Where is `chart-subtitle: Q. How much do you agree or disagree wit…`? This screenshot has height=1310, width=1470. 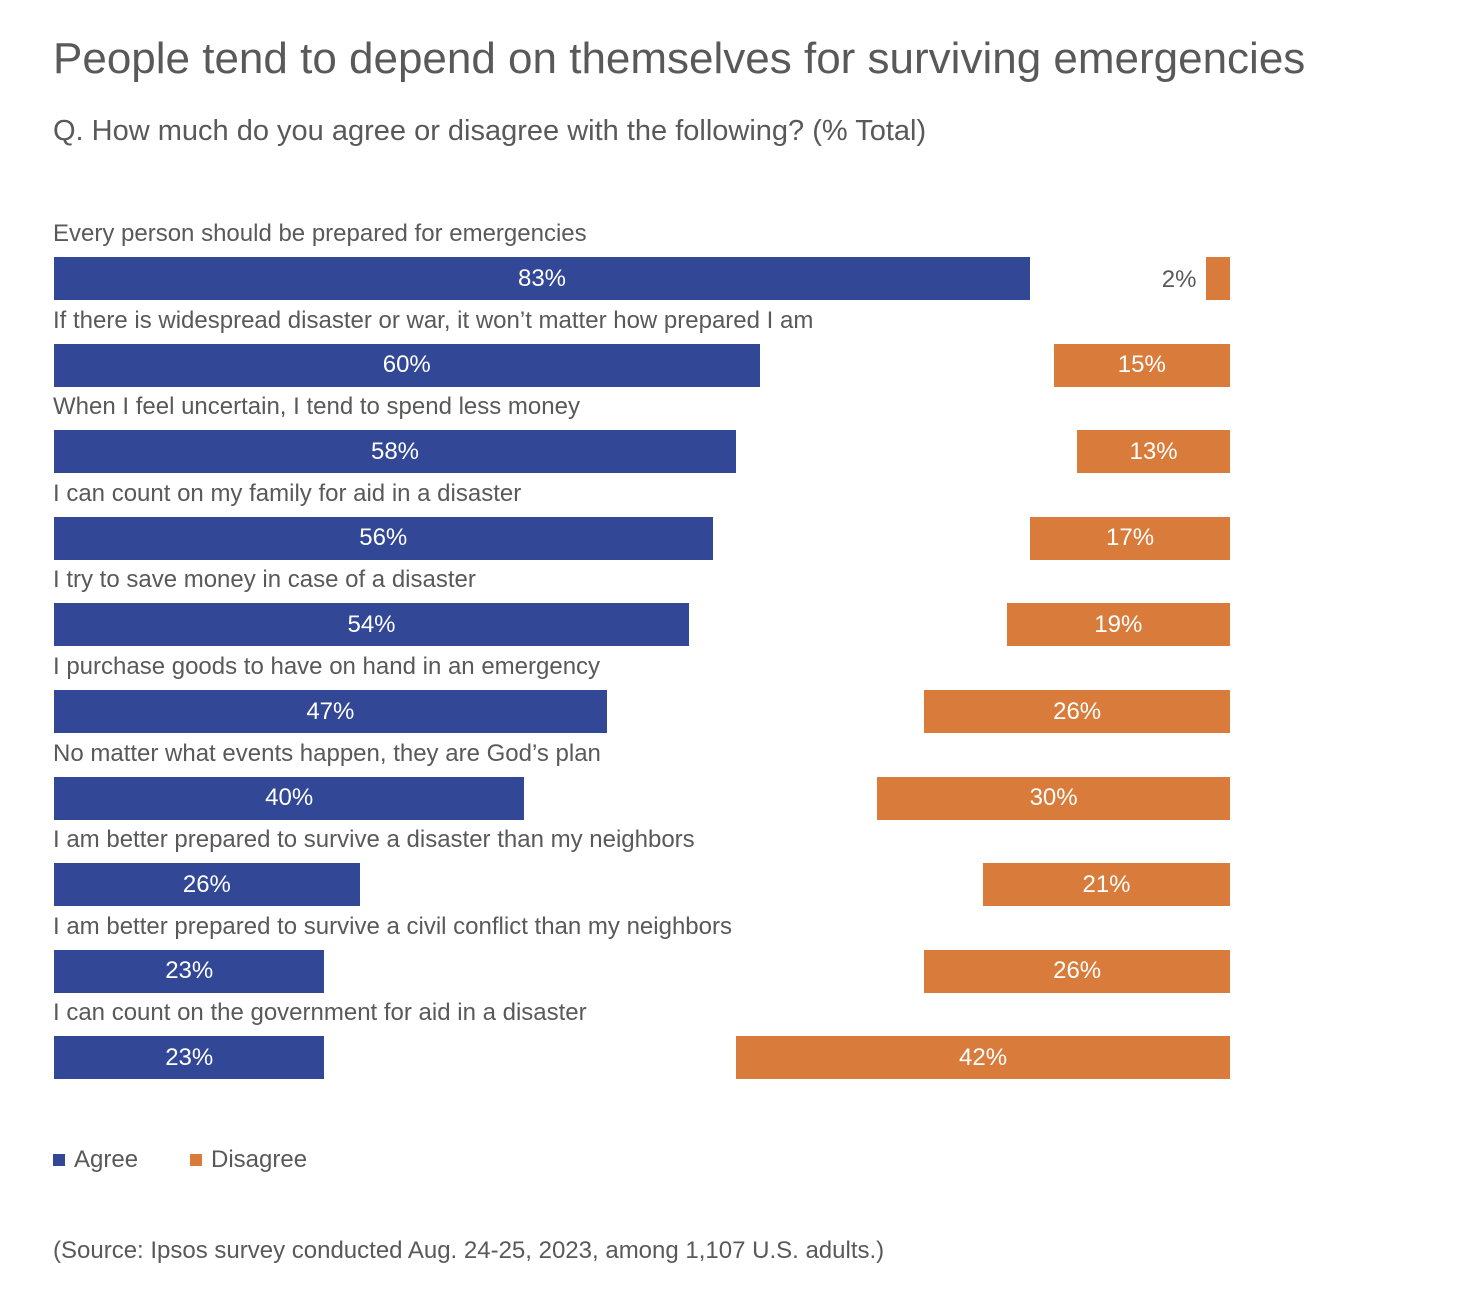
chart-subtitle: Q. How much do you agree or disagree wit… is located at coordinates (490, 131).